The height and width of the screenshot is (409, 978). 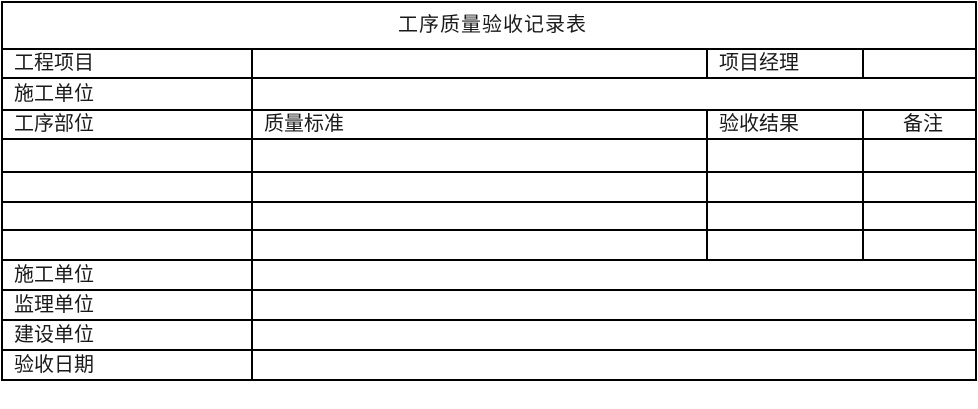 I want to click on footer-label-cell: 验收日期, so click(x=127, y=365).